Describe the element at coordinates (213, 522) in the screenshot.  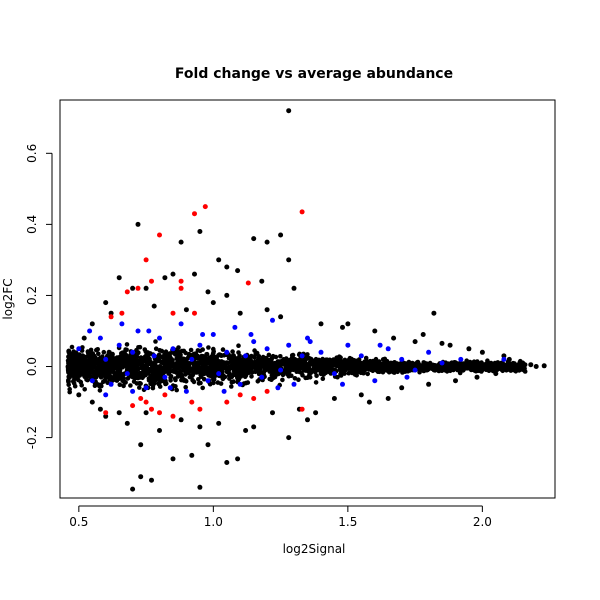
I see `x-tick-label: 1.0` at that location.